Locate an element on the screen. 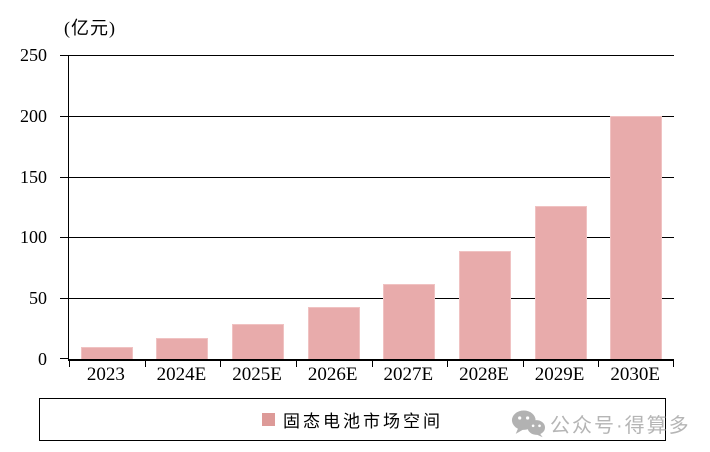 The height and width of the screenshot is (452, 710). legend-label: 固态电池市场空间 is located at coordinates (363, 421).